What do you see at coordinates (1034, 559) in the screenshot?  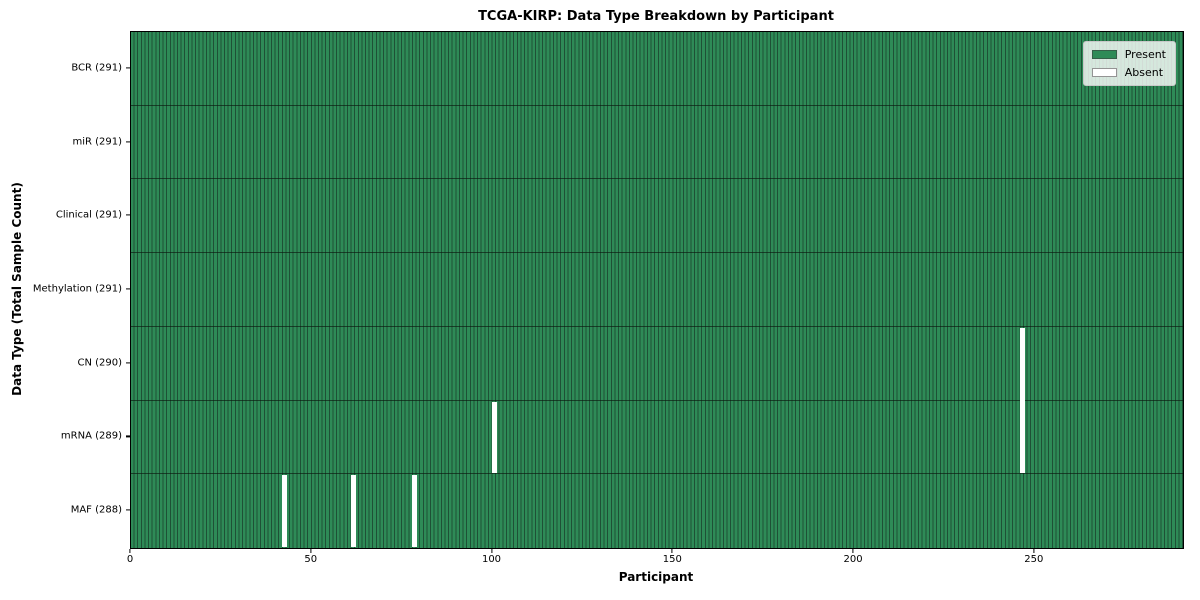 I see `x-tick-label: 250` at bounding box center [1034, 559].